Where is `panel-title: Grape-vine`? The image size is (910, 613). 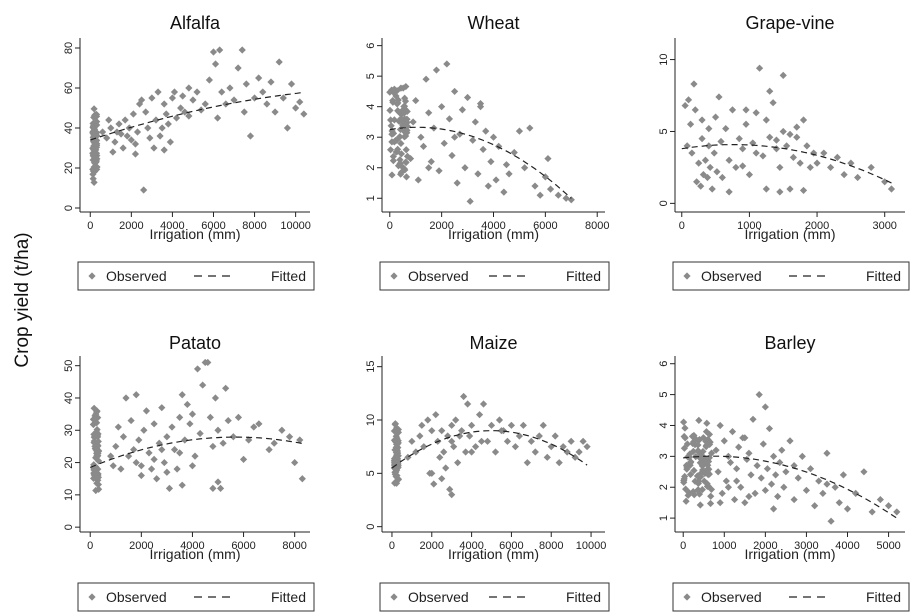 panel-title: Grape-vine is located at coordinates (789, 23).